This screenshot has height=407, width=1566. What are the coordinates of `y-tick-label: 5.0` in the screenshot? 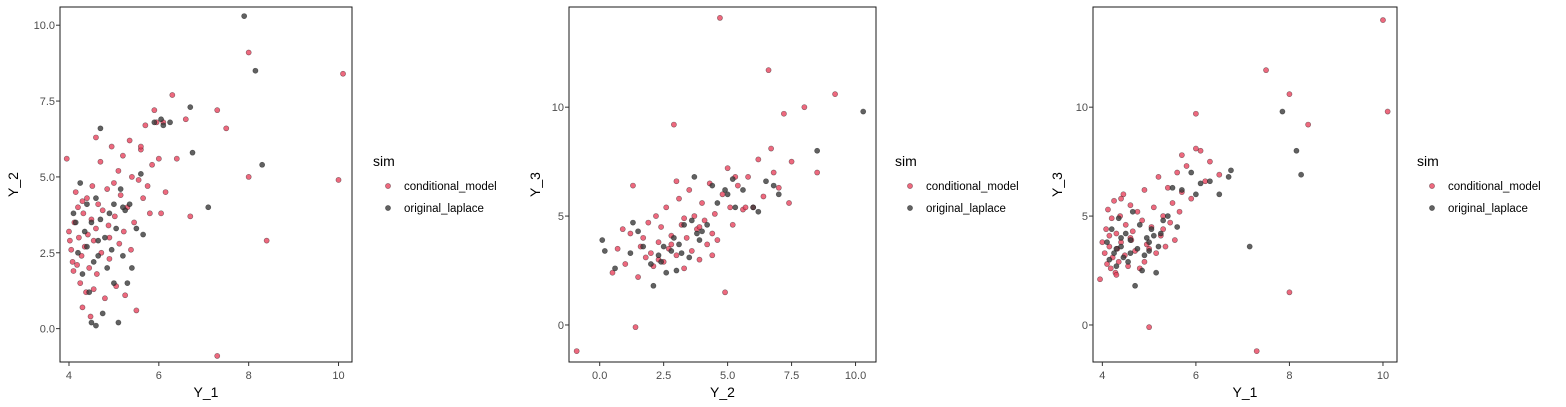 It's located at (47, 178).